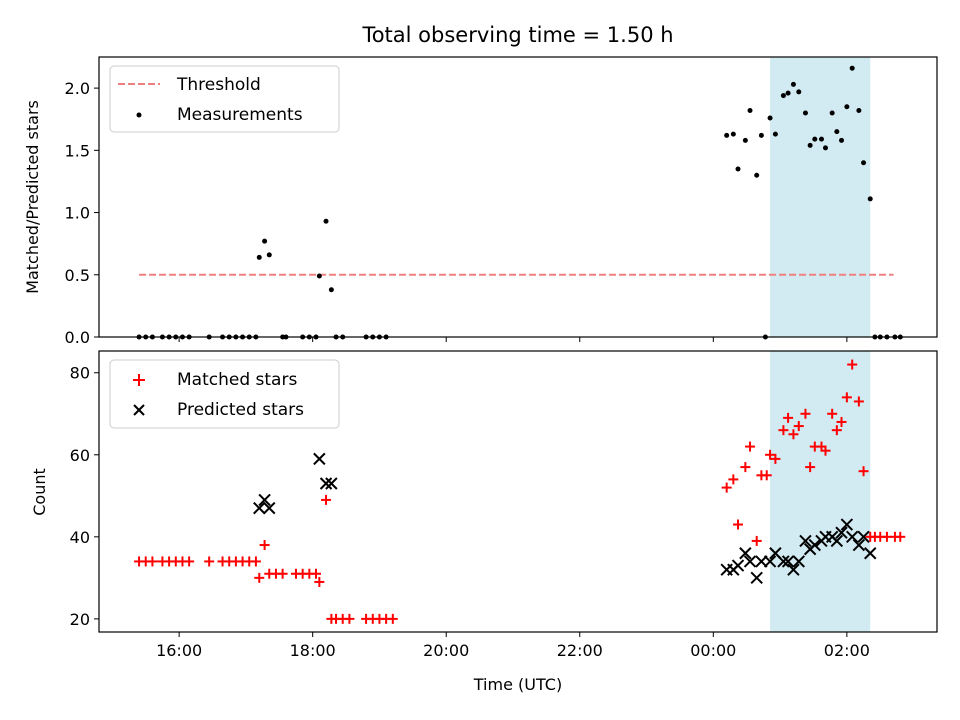 The width and height of the screenshot is (960, 720). What do you see at coordinates (313, 650) in the screenshot?
I see `x-tick-label: 18:00` at bounding box center [313, 650].